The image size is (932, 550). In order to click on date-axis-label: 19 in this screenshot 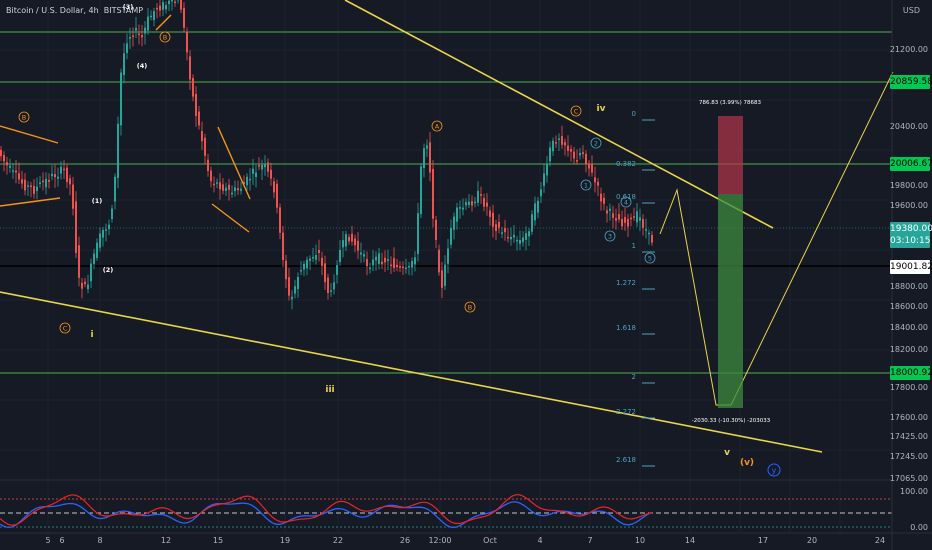, I will do `click(285, 540)`.